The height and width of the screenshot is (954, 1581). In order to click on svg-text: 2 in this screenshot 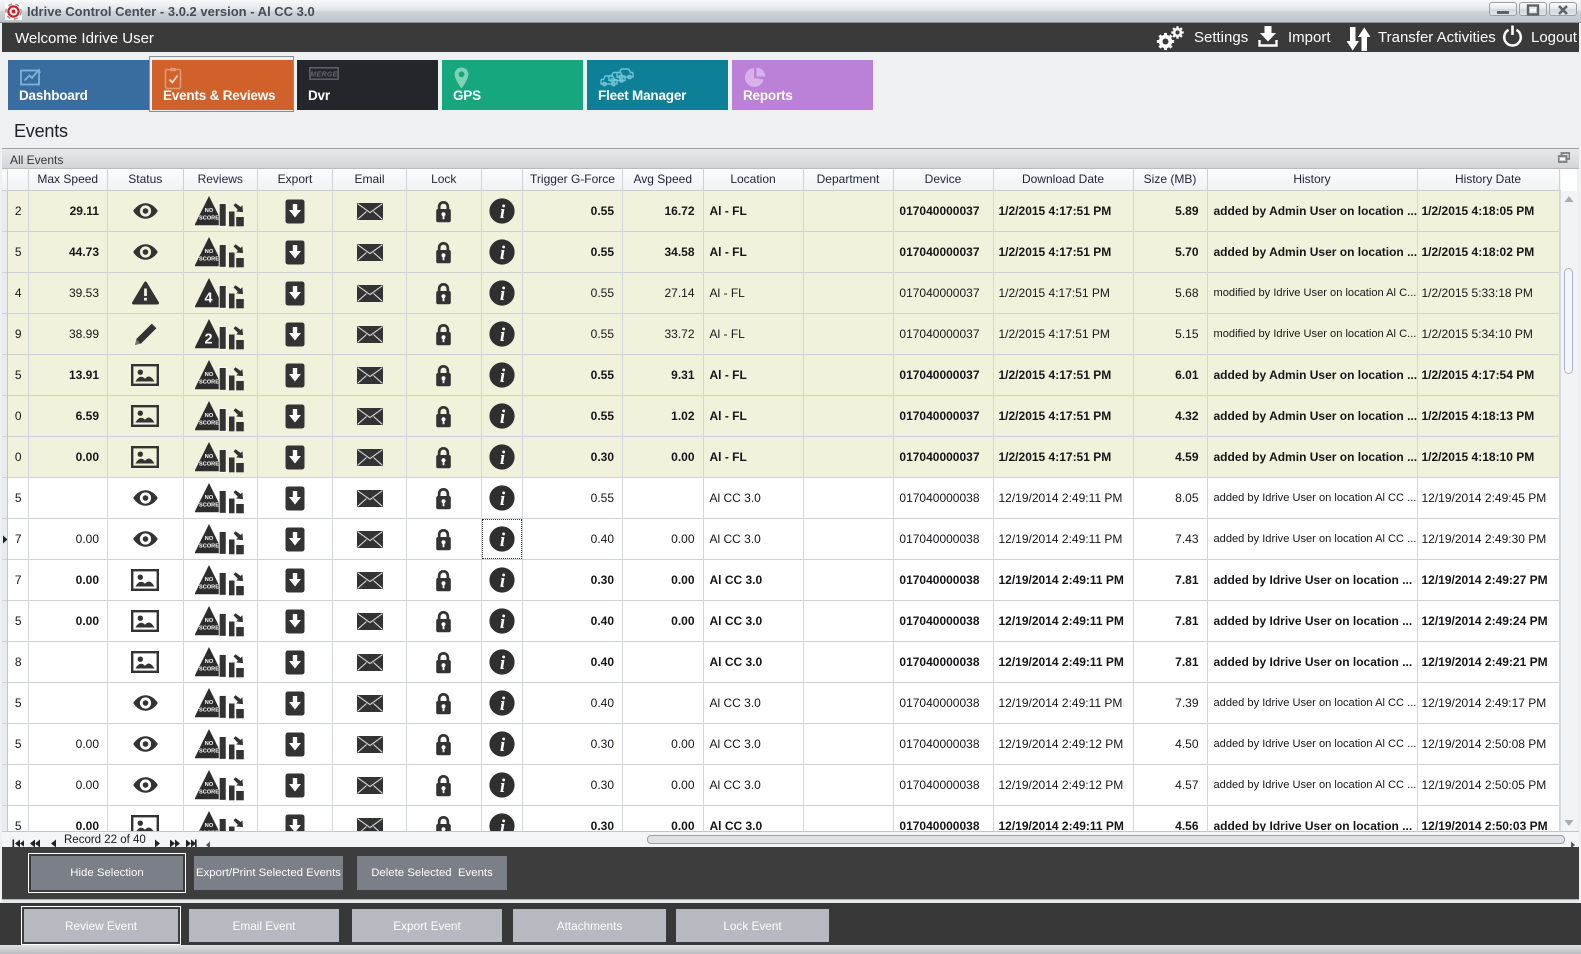, I will do `click(208, 339)`.